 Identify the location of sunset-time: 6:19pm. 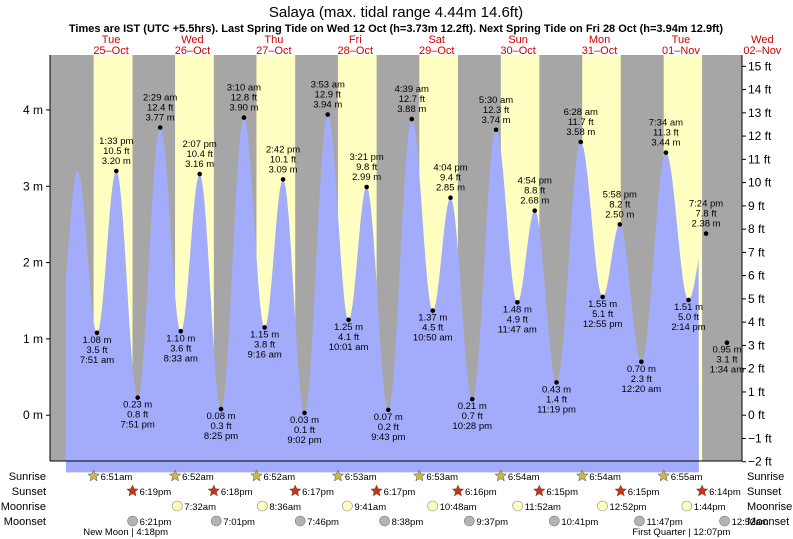
(155, 492).